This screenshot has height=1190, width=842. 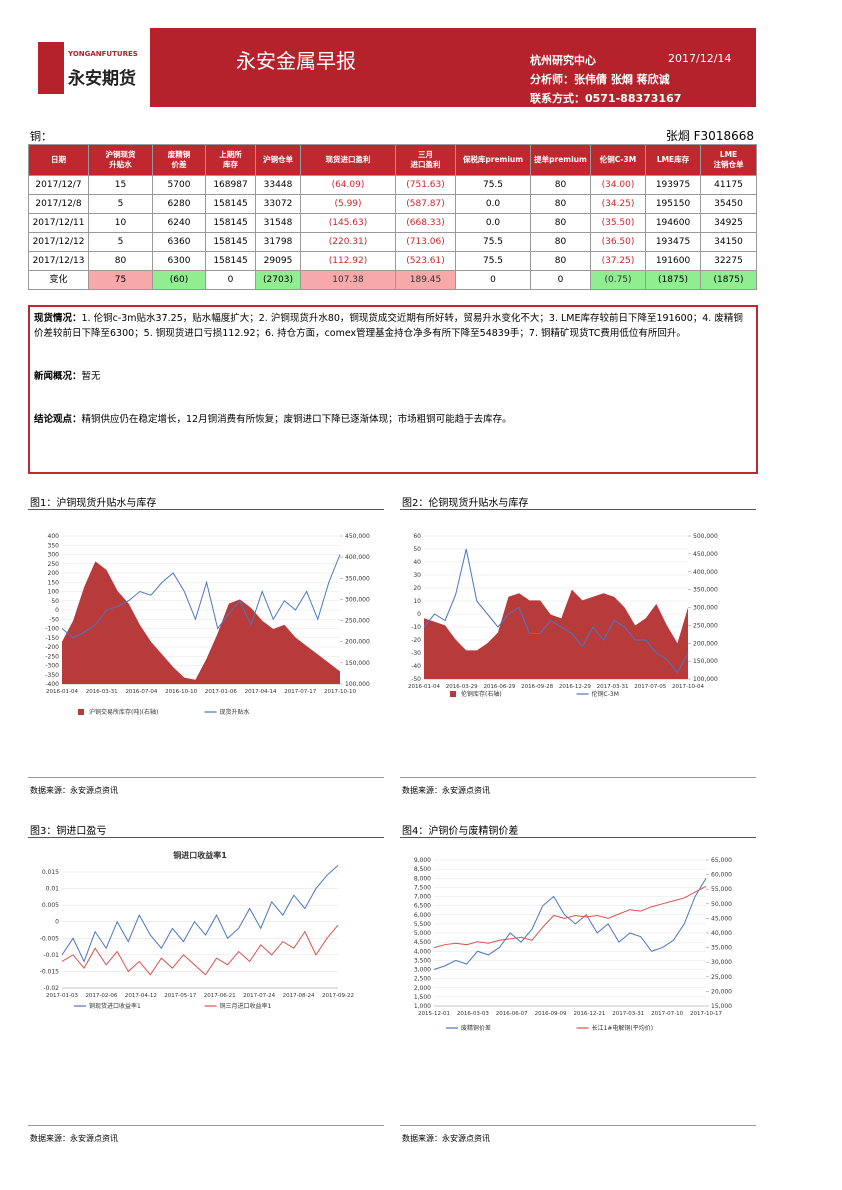 What do you see at coordinates (278, 280) in the screenshot?
I see `change-cell: (2703)` at bounding box center [278, 280].